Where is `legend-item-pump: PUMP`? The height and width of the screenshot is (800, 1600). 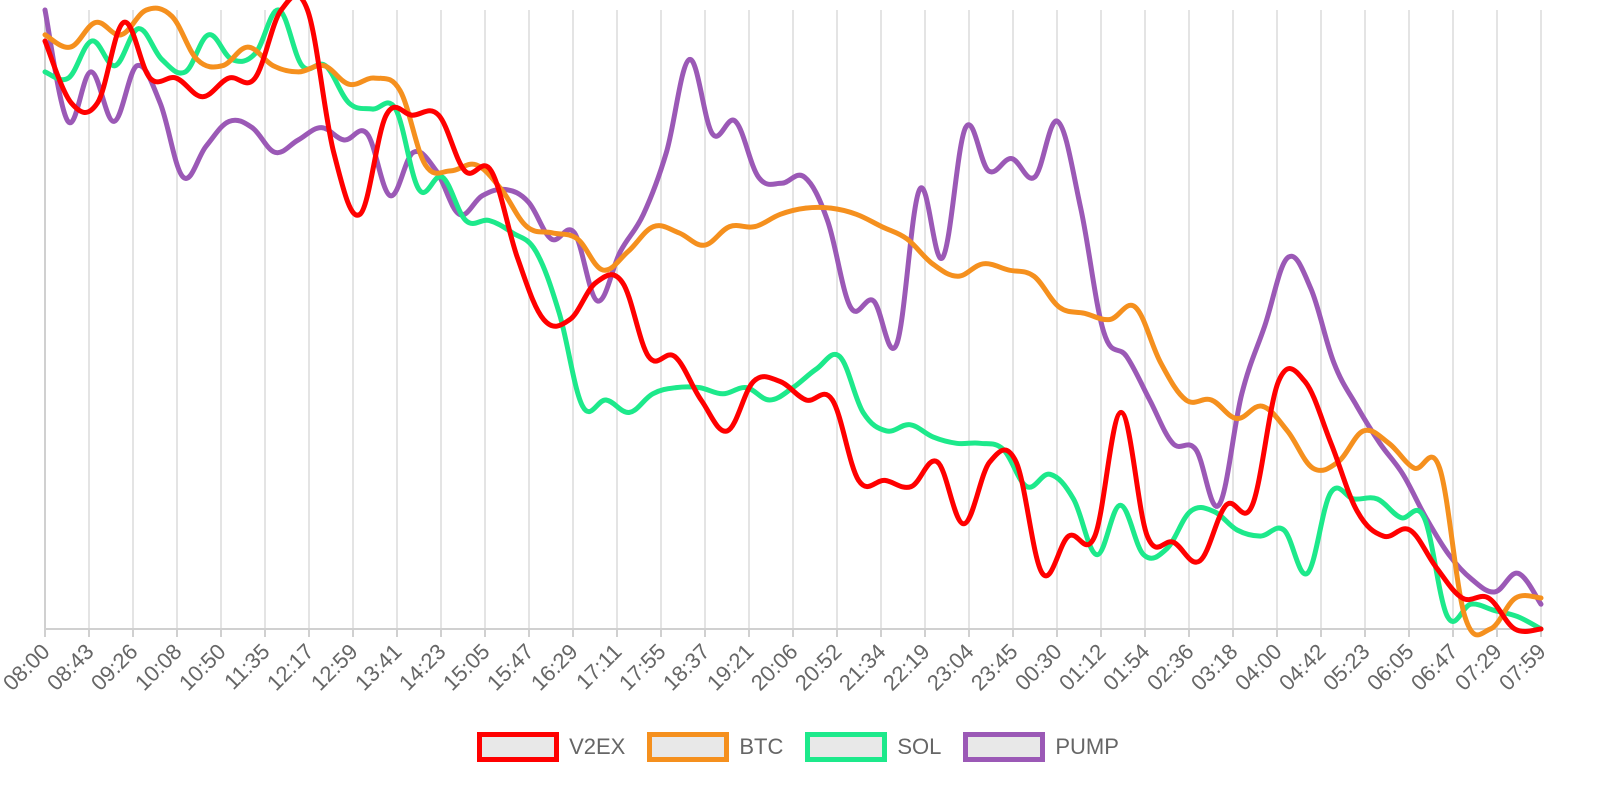 legend-item-pump: PUMP is located at coordinates (1043, 747).